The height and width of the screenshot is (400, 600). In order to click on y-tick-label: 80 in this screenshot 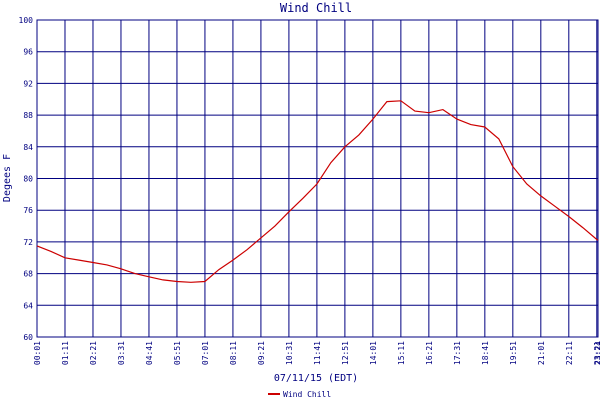, I will do `click(28, 179)`.